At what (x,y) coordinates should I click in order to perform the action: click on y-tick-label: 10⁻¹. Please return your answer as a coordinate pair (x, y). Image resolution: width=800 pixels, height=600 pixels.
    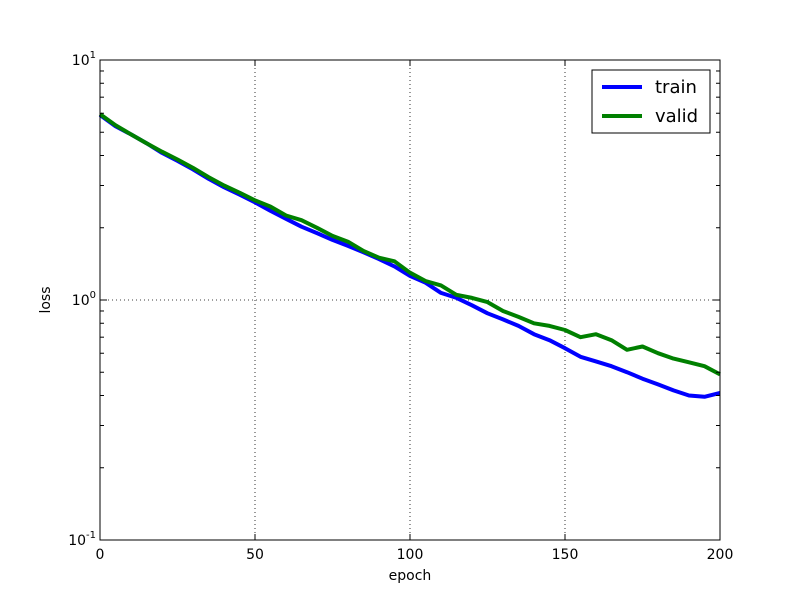
    Looking at the image, I should click on (82, 539).